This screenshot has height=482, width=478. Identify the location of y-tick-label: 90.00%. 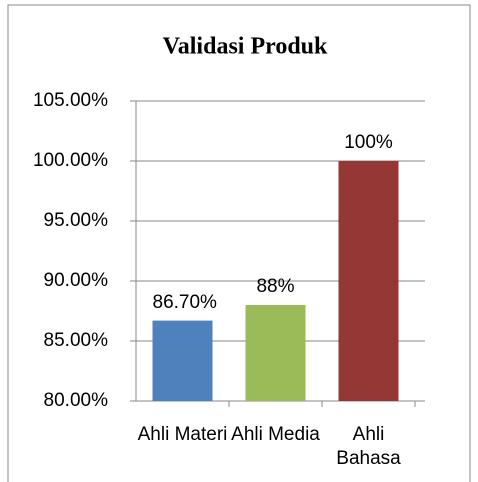
(76, 280).